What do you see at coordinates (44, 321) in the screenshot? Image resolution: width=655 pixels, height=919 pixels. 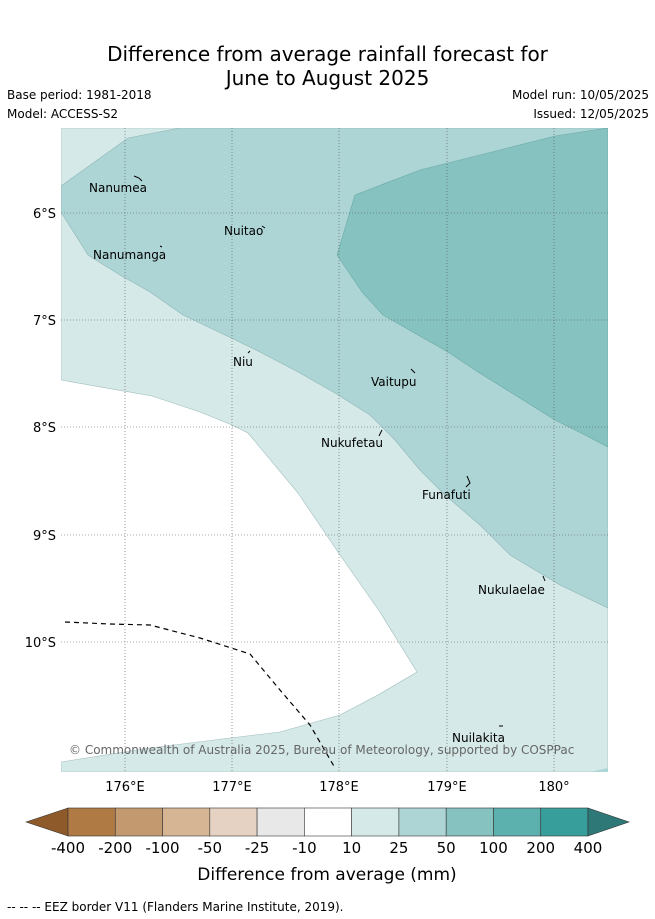 I see `lat-label-7s: 7°S` at bounding box center [44, 321].